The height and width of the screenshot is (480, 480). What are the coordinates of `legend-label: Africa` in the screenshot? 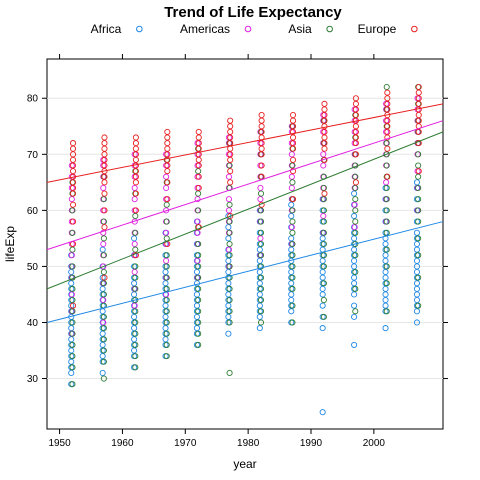 It's located at (106, 29).